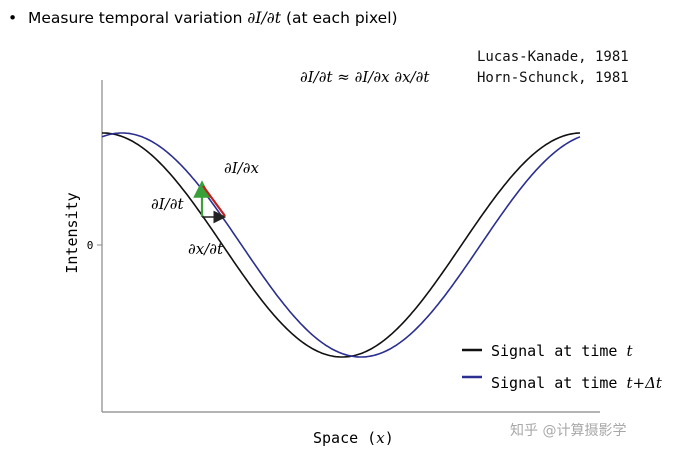  I want to click on header-math: ∂I/∂t, so click(264, 18).